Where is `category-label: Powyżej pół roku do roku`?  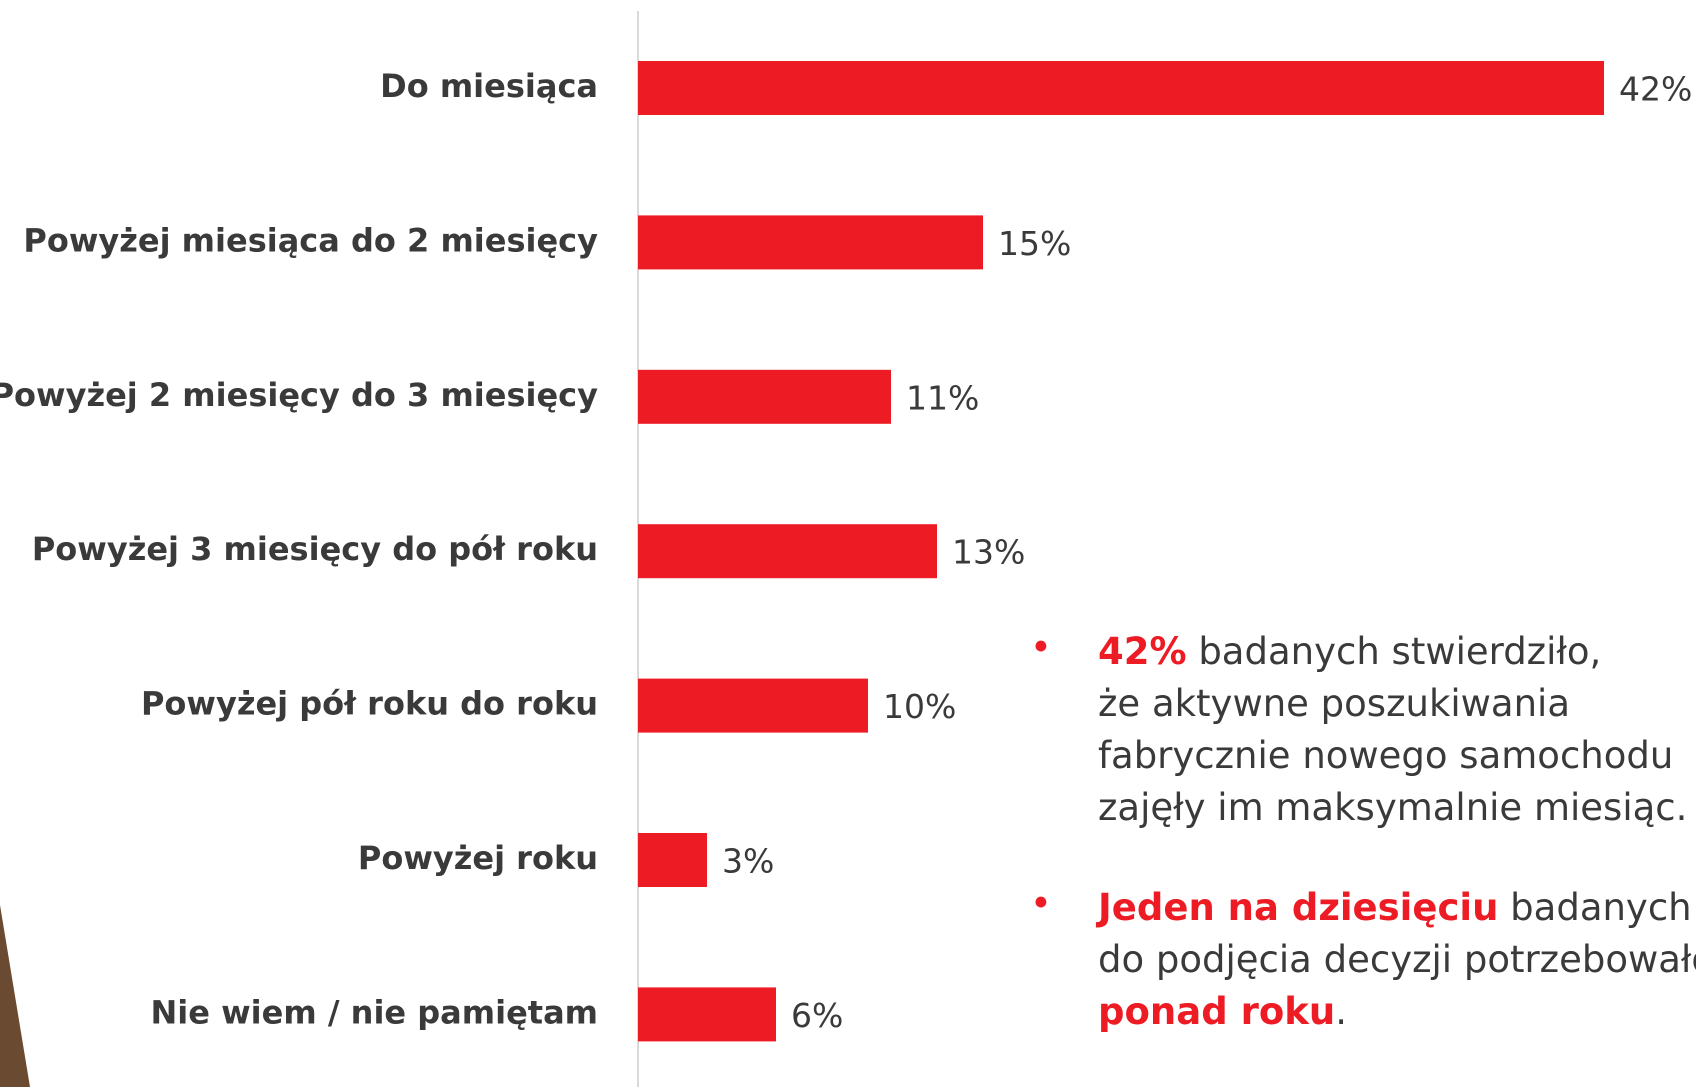 category-label: Powyżej pół roku do roku is located at coordinates (369, 704).